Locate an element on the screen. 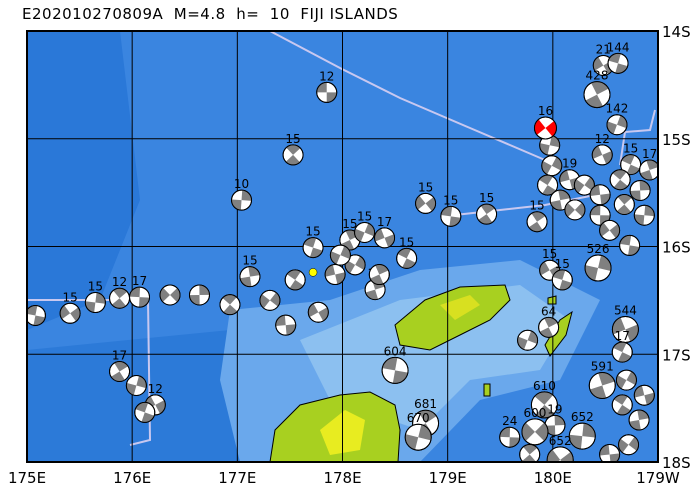  beachball: 19 is located at coordinates (555, 419).